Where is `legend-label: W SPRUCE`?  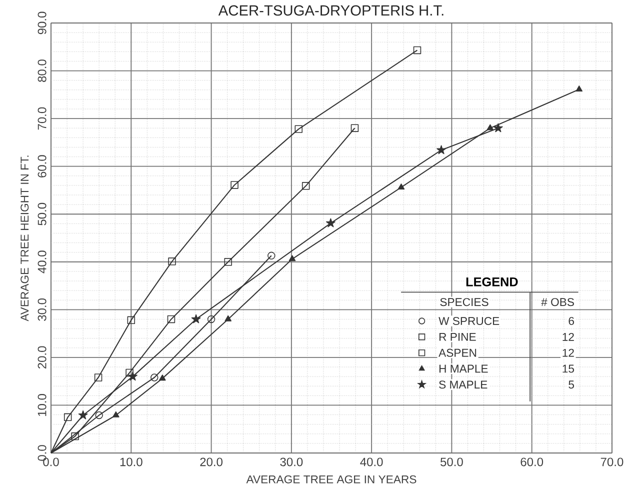 legend-label: W SPRUCE is located at coordinates (469, 320).